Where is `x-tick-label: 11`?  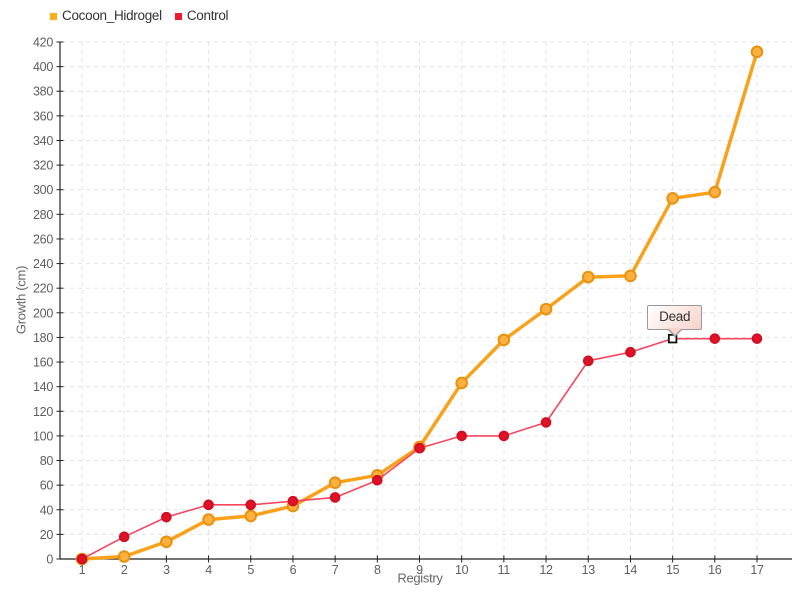 x-tick-label: 11 is located at coordinates (504, 570).